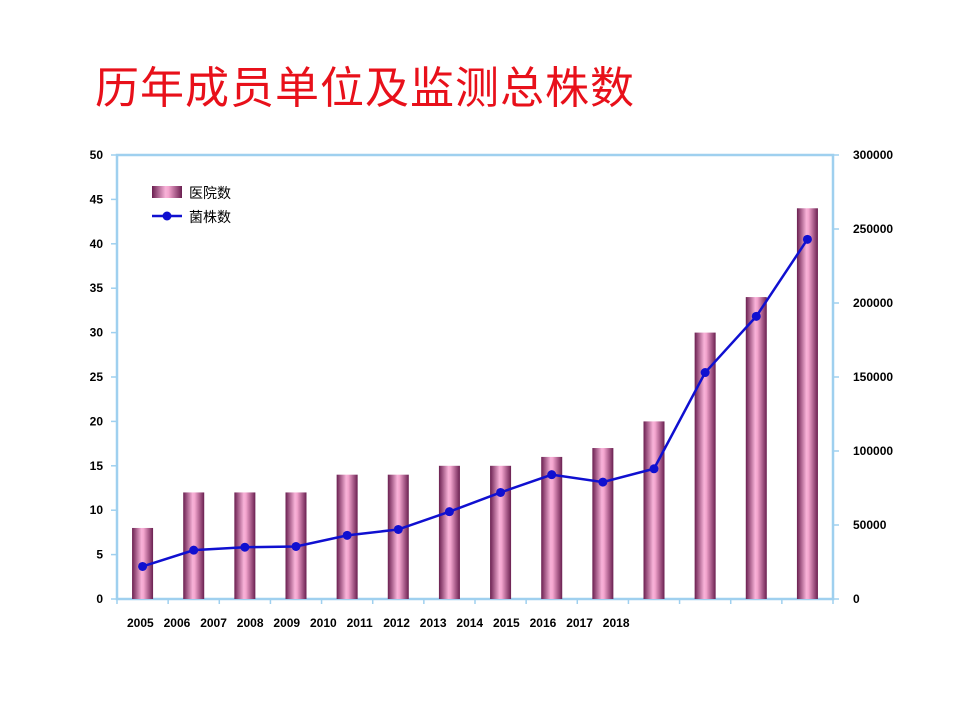 Image resolution: width=960 pixels, height=720 pixels. Describe the element at coordinates (97, 421) in the screenshot. I see `left-tick-label: 20` at that location.